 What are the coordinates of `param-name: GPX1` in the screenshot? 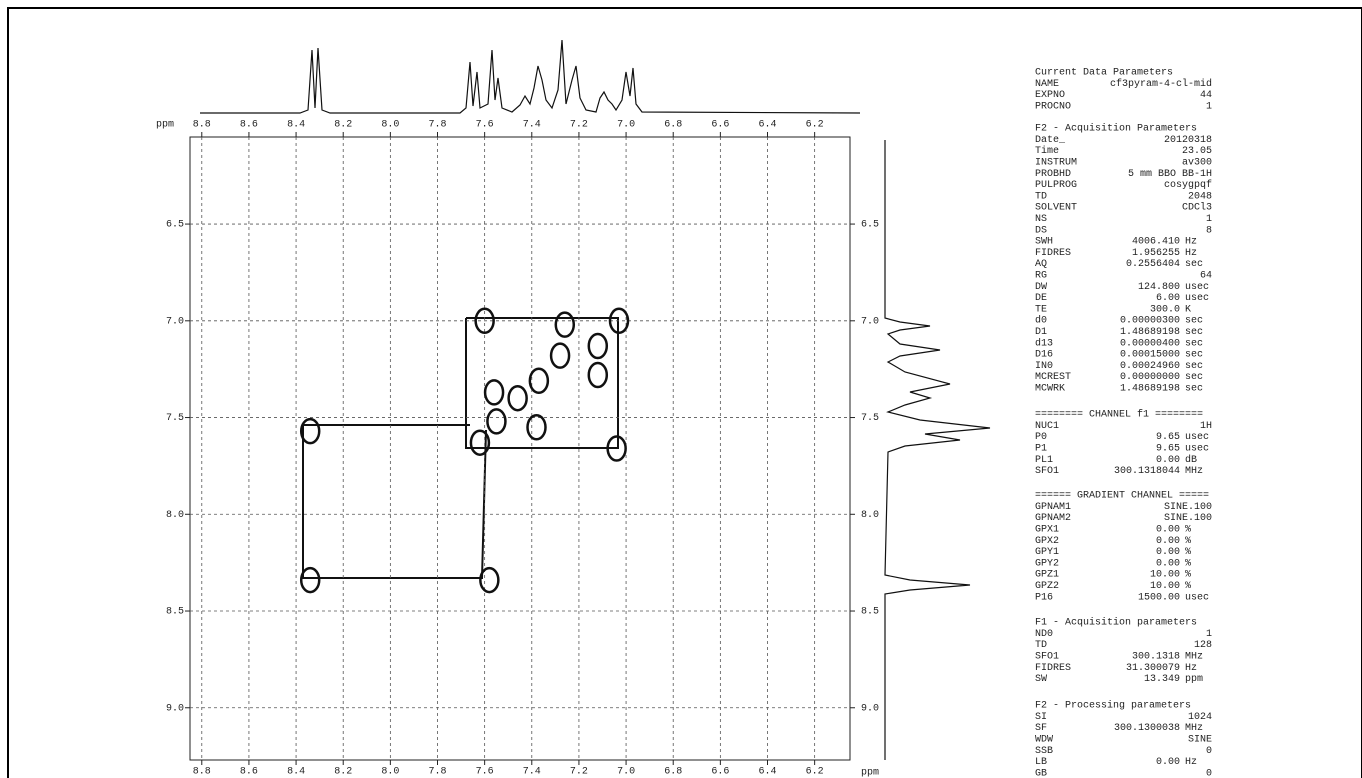 It's located at (1047, 530).